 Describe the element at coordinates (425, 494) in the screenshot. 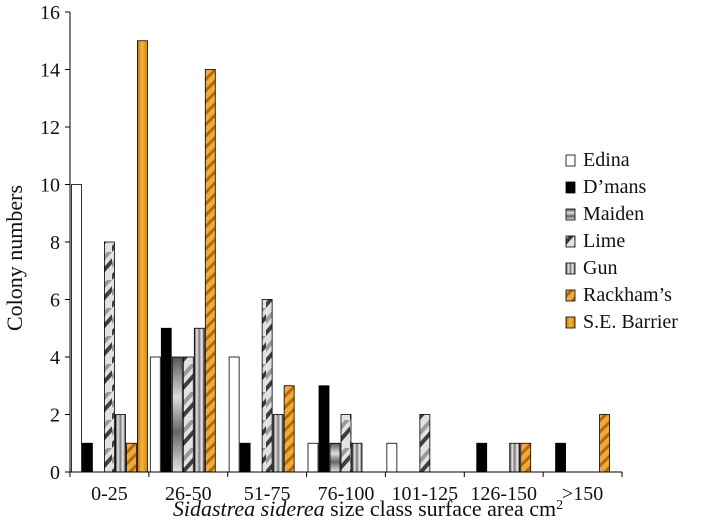

I see `x-tick-label: 101-125` at that location.